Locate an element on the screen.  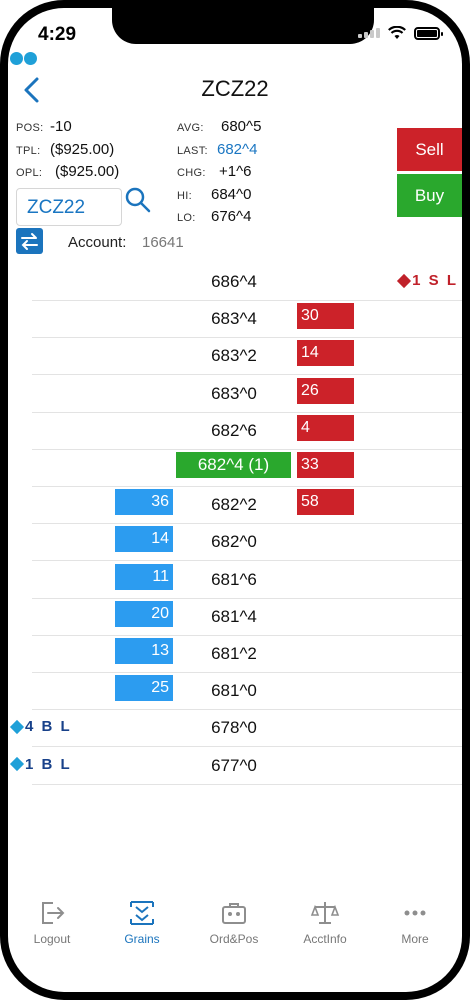
tab-acctinfo: AcctInfo is located at coordinates (325, 918).